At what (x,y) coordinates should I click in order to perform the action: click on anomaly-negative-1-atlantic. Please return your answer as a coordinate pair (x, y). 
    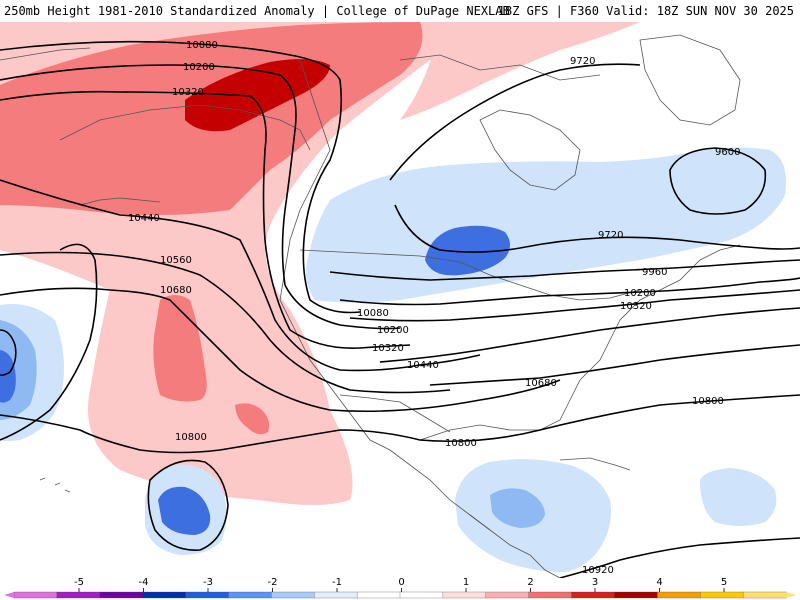
    Looking at the image, I should click on (738, 497).